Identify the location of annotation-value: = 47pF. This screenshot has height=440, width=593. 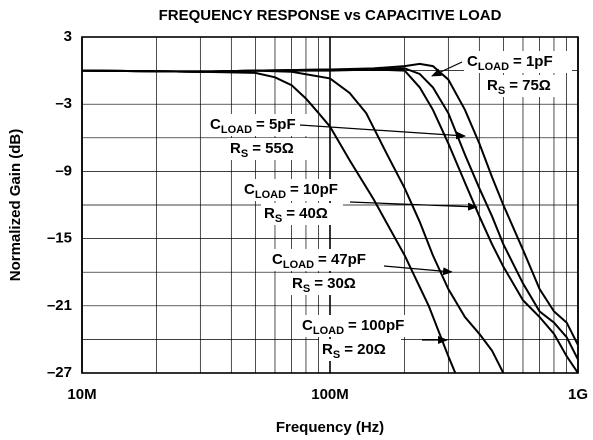
(342, 259).